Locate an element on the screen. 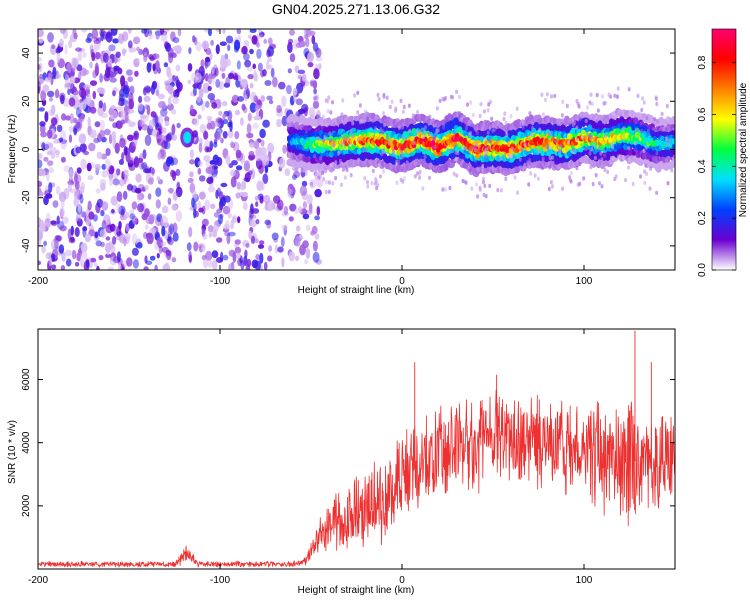  y-tick-label: 40 is located at coordinates (26, 53).